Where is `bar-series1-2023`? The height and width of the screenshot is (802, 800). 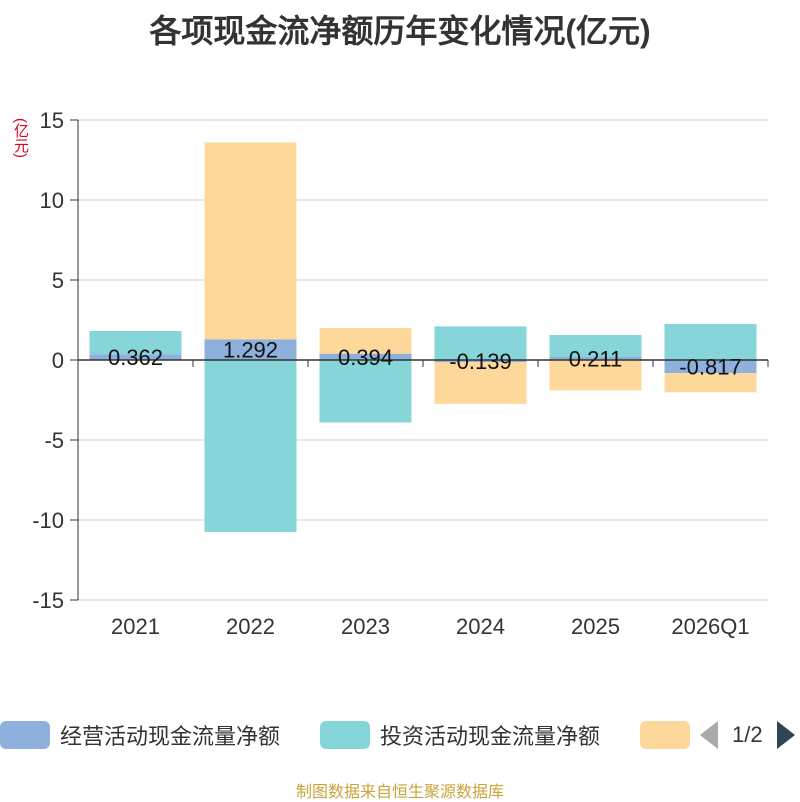
bar-series1-2023 is located at coordinates (365, 391).